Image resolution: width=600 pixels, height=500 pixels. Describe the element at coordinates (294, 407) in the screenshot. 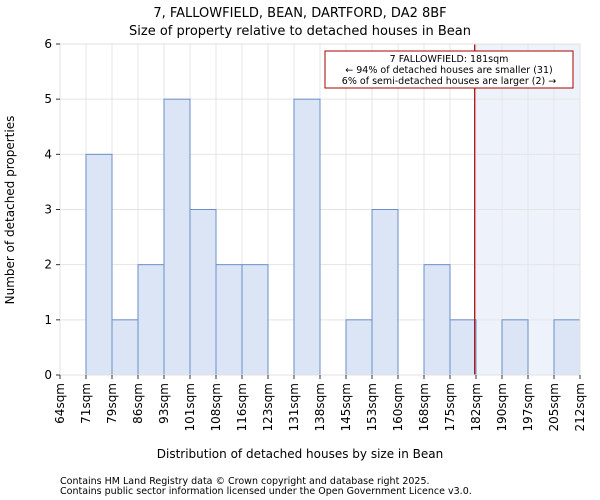

I see `x-tick-label: 131sqm` at that location.